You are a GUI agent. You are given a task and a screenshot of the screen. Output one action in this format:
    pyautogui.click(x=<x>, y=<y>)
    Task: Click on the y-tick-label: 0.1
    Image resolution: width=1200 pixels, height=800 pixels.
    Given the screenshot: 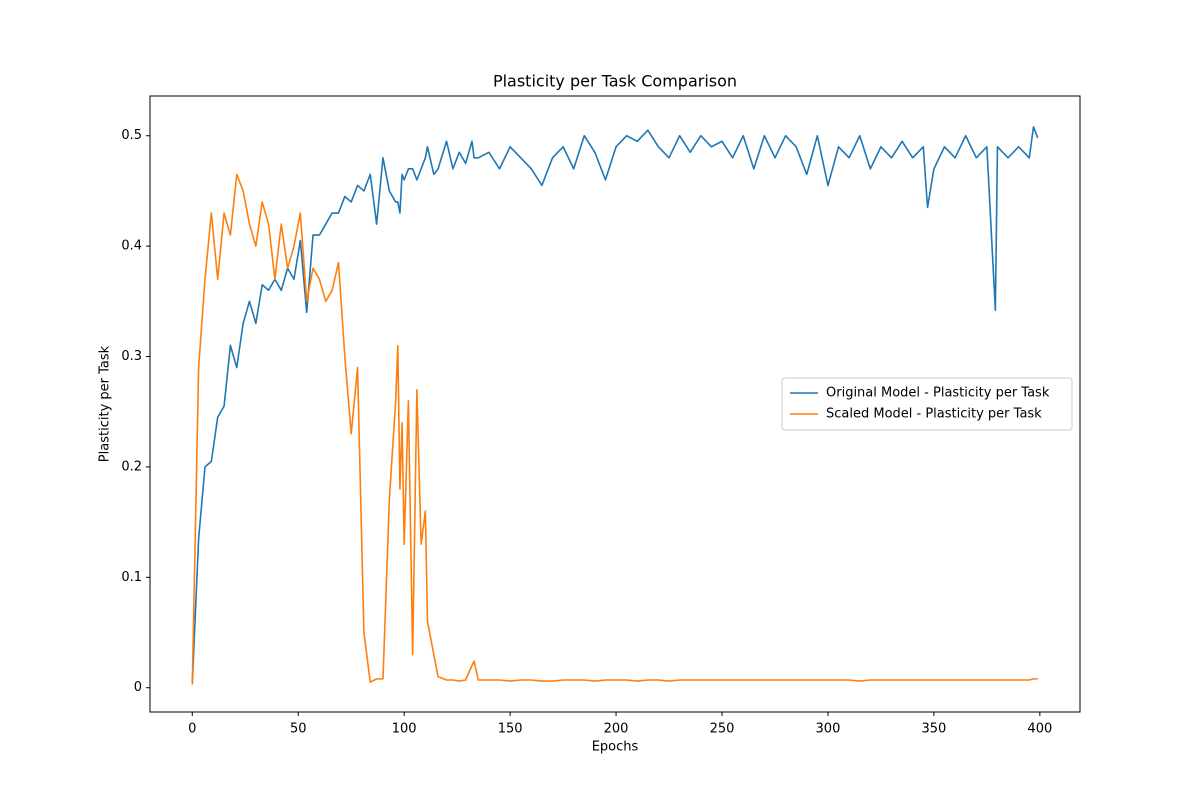 What is the action you would take?
    pyautogui.click(x=131, y=577)
    